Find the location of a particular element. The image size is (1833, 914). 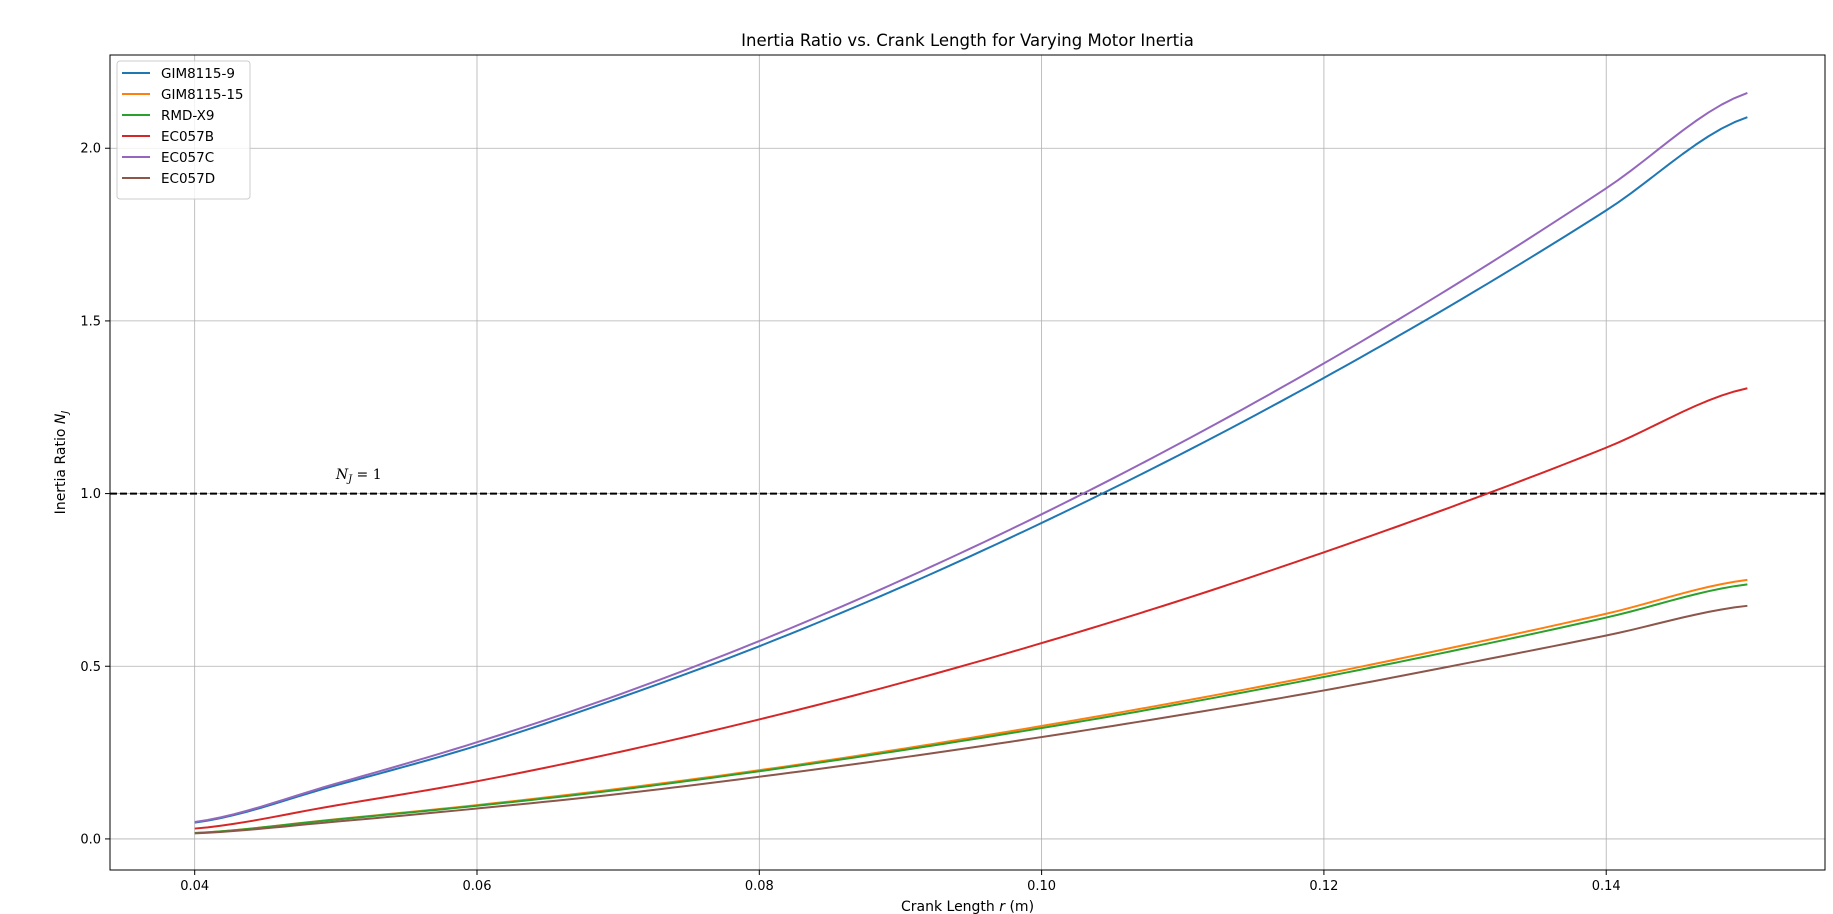

y-axis-label: Inertia Ratio NJ is located at coordinates (62, 463).